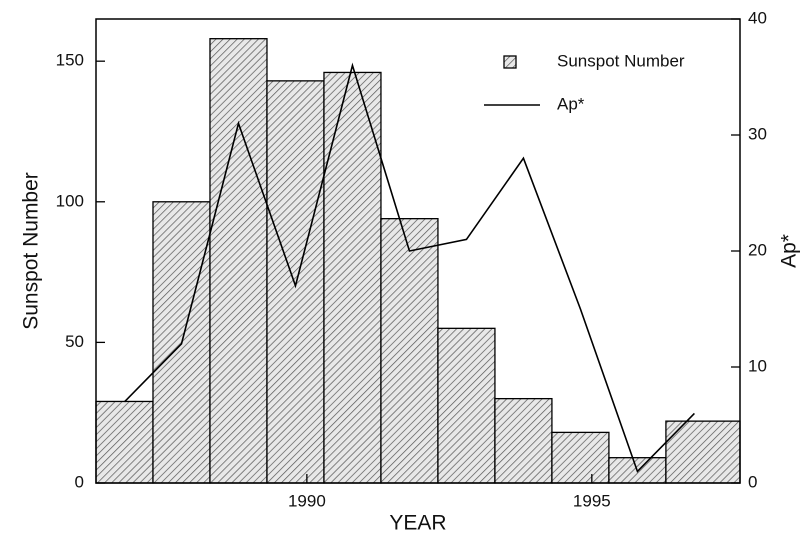 This screenshot has height=543, width=804. What do you see at coordinates (70, 60) in the screenshot?
I see `y-tick-label: 150` at bounding box center [70, 60].